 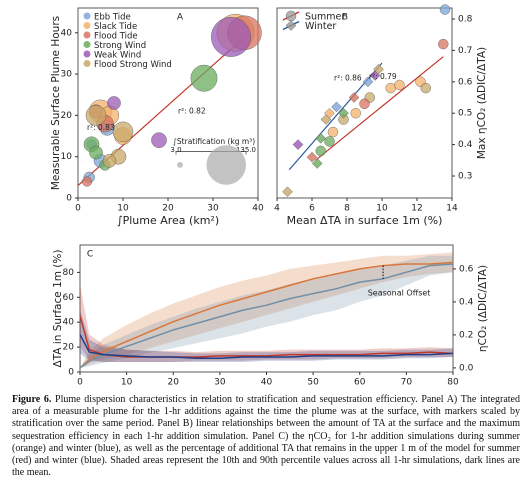 I want to click on y2-axis-label: ηCO₂ (ΔDIC/ΔTA), so click(x=483, y=308).